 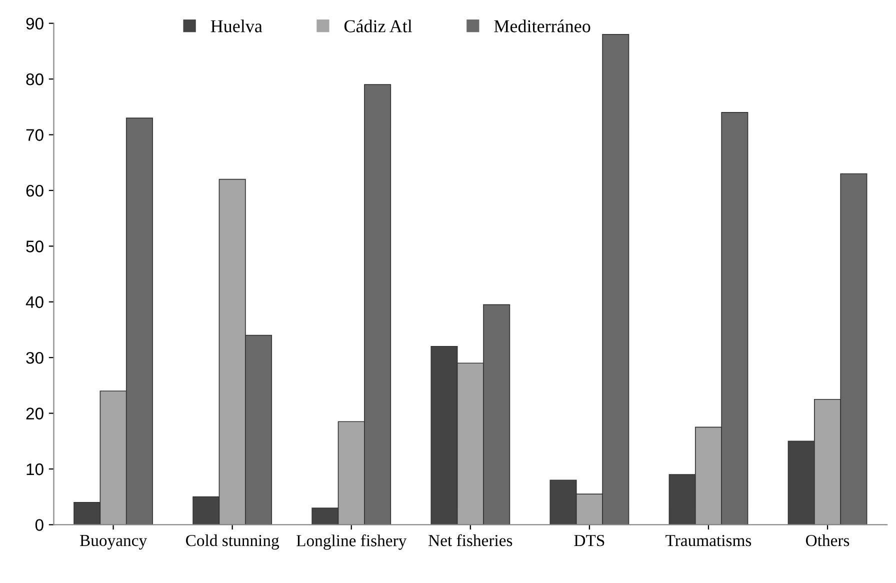 I want to click on legend-label: Mediterráneo, so click(x=542, y=26).